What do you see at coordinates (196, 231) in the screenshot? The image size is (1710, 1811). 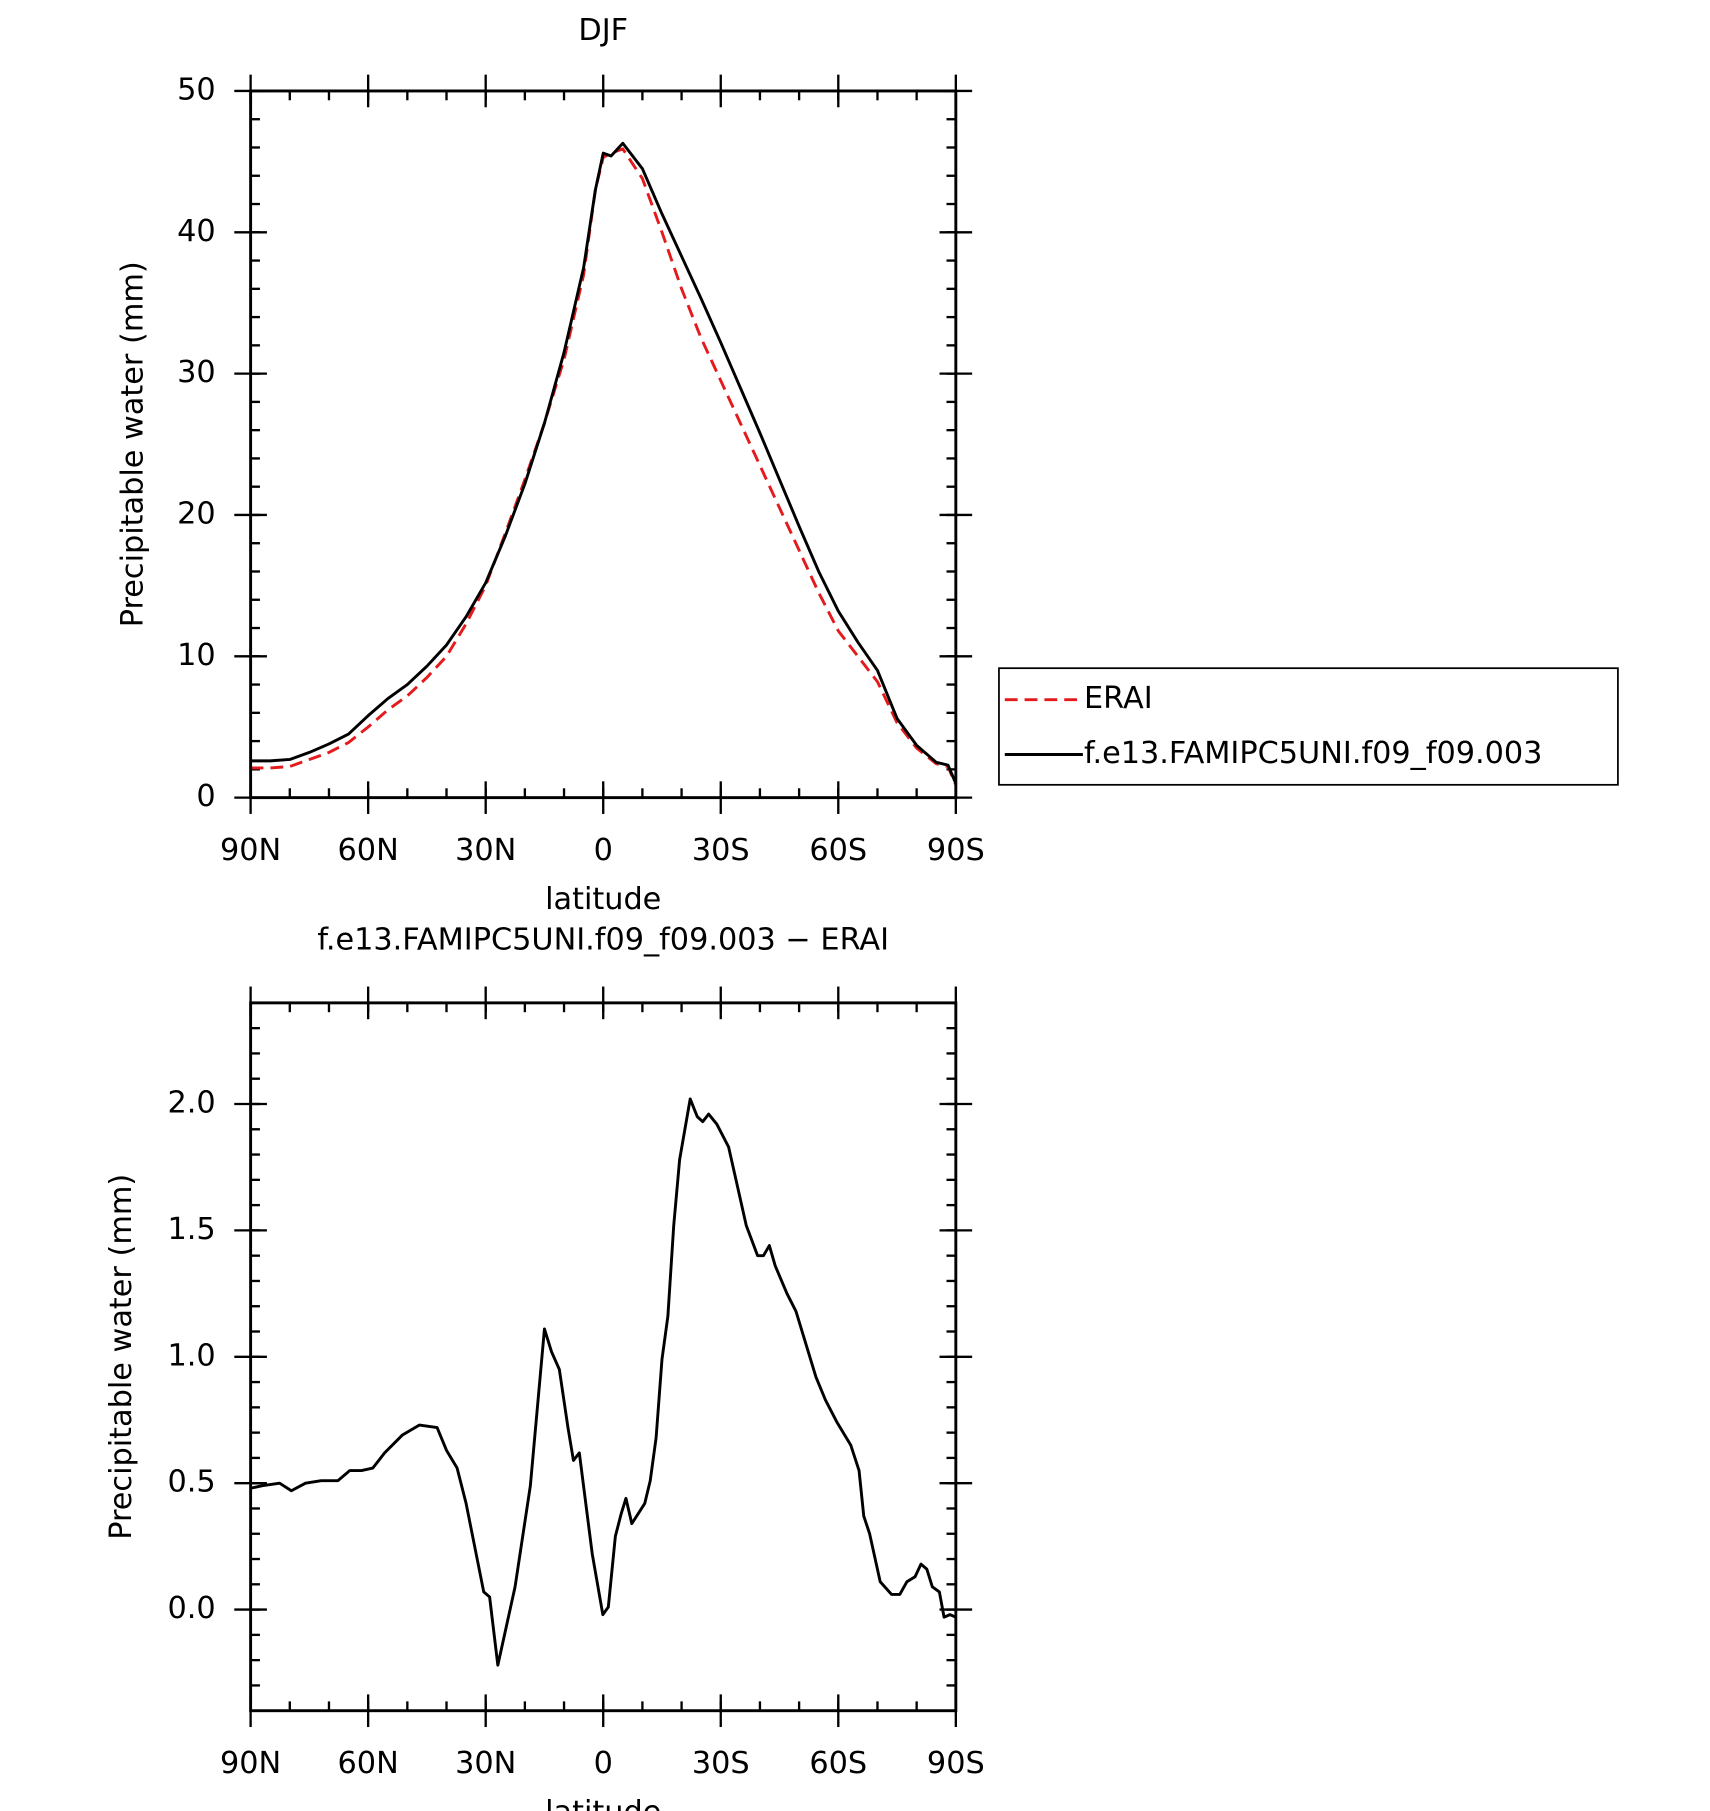 I see `y-tick-label: 40` at bounding box center [196, 231].